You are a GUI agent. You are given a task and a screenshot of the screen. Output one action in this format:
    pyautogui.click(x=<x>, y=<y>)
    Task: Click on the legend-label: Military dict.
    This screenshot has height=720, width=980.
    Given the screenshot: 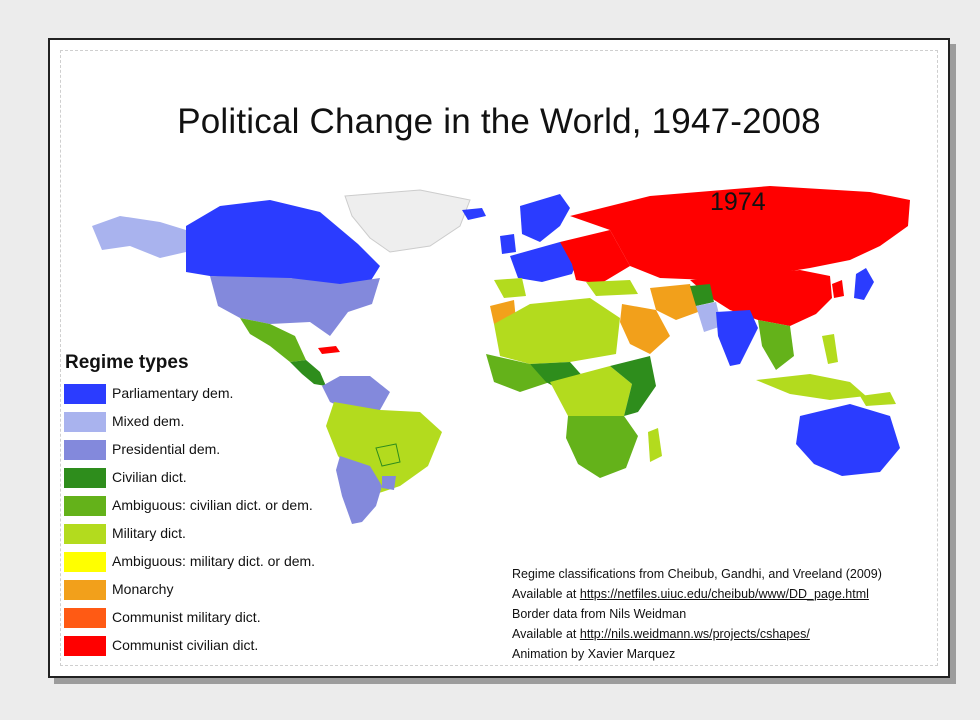 What is the action you would take?
    pyautogui.click(x=149, y=533)
    